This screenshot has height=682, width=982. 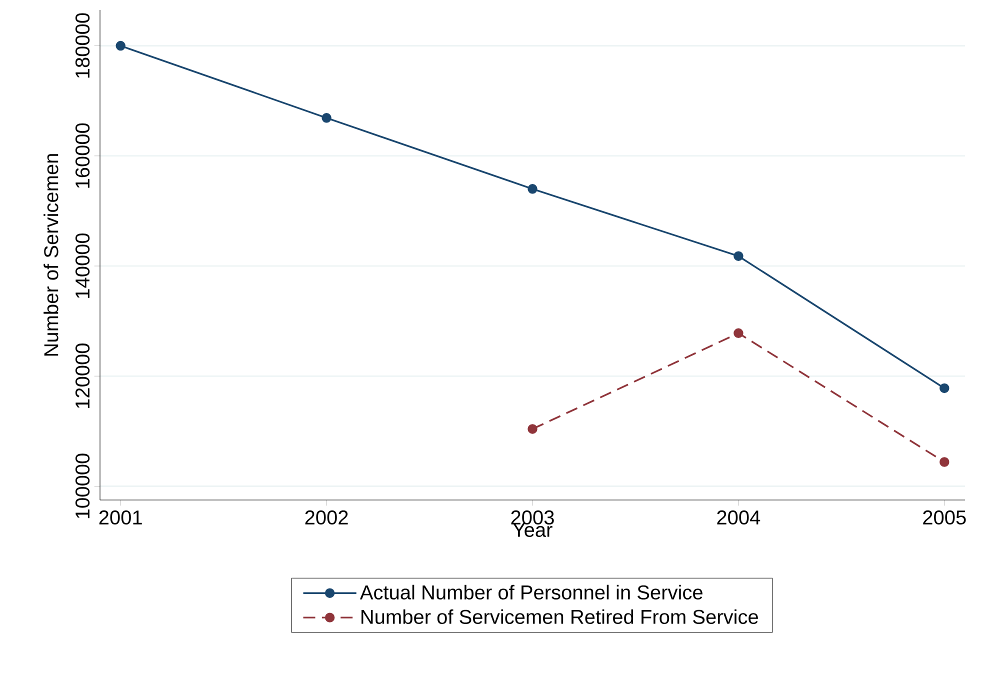 What do you see at coordinates (82, 265) in the screenshot?
I see `y-tick-label: 140000` at bounding box center [82, 265].